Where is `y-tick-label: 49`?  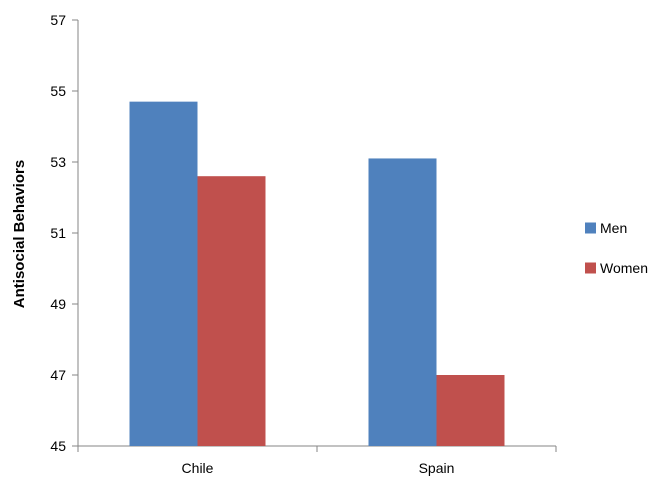 y-tick-label: 49 is located at coordinates (58, 304).